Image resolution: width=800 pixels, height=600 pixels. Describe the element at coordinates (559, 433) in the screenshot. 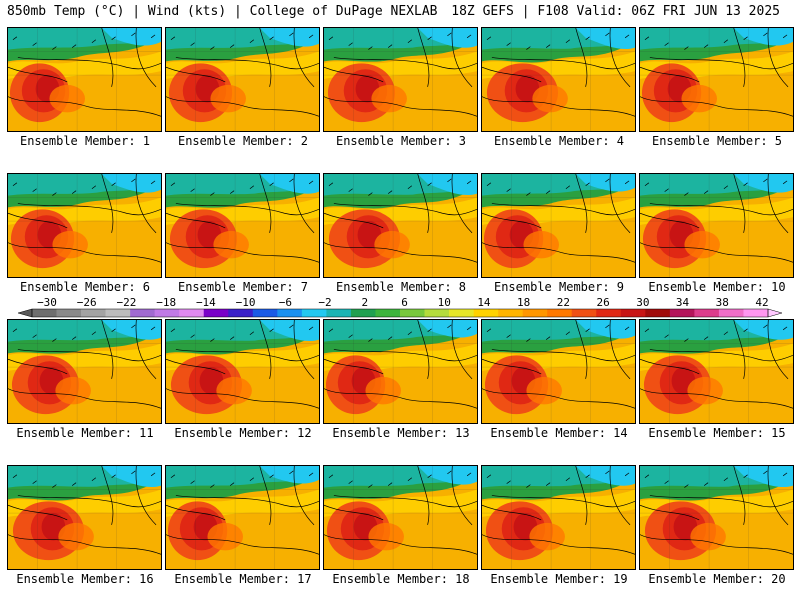

I see `ensemble-member-caption: Ensemble Member: 14` at that location.